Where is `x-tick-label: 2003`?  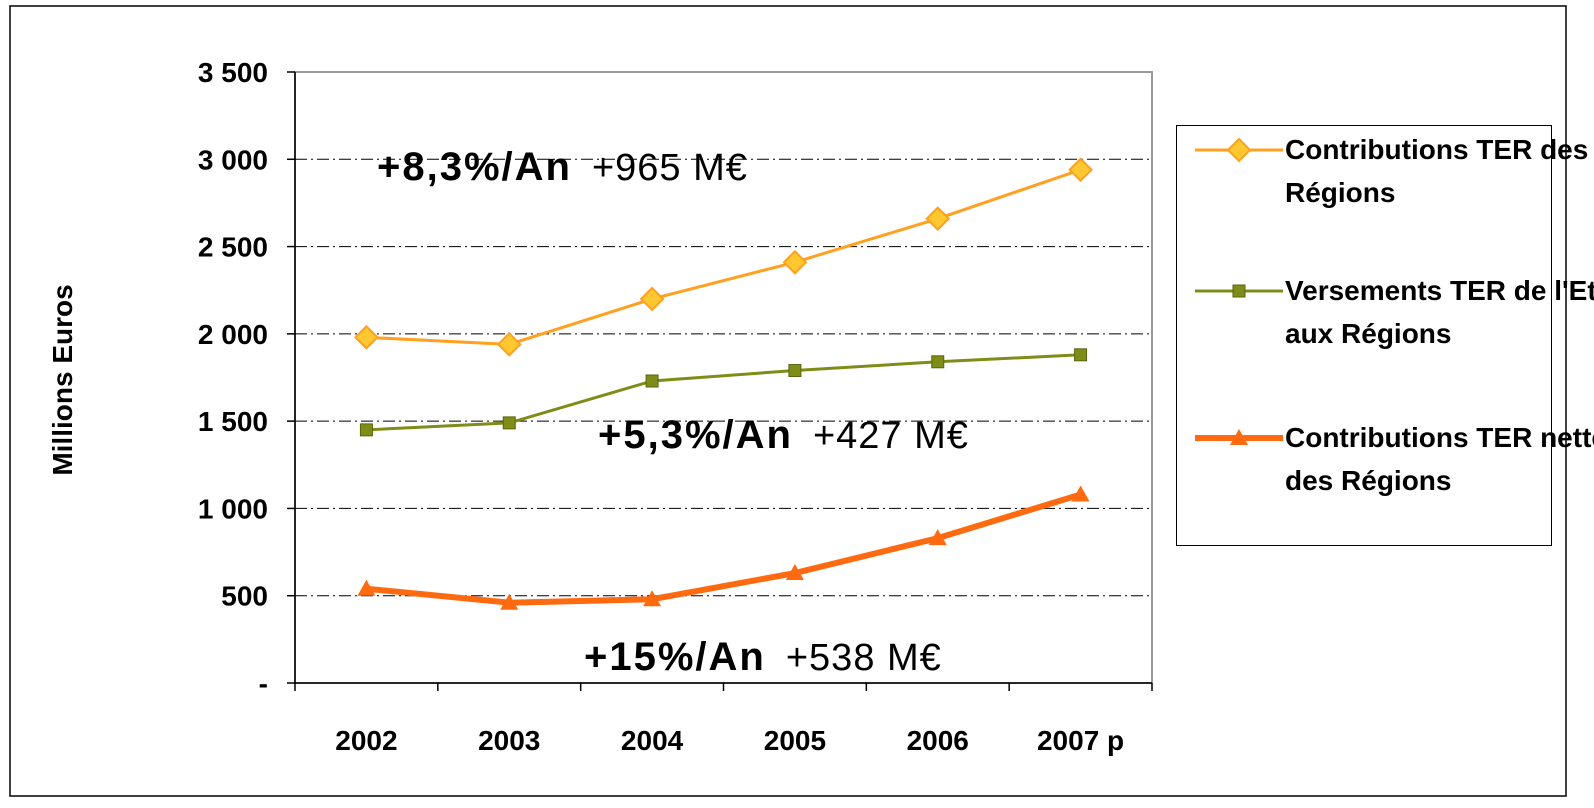 x-tick-label: 2003 is located at coordinates (509, 740).